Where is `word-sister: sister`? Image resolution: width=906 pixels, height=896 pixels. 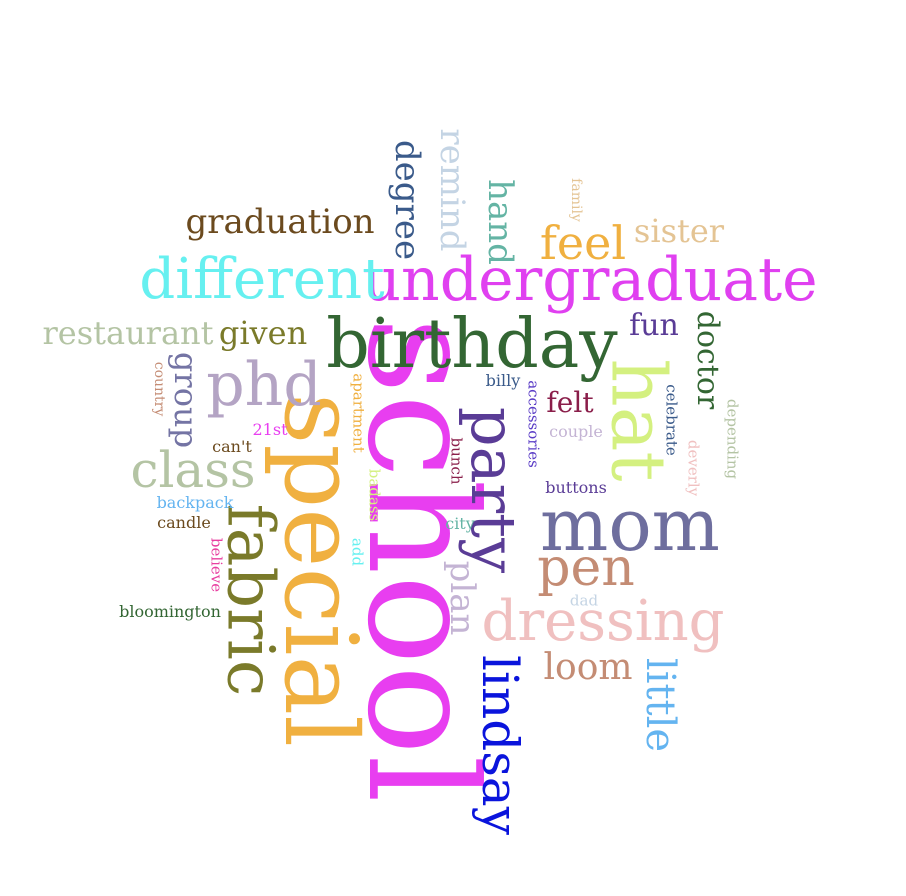 word-sister: sister is located at coordinates (679, 231).